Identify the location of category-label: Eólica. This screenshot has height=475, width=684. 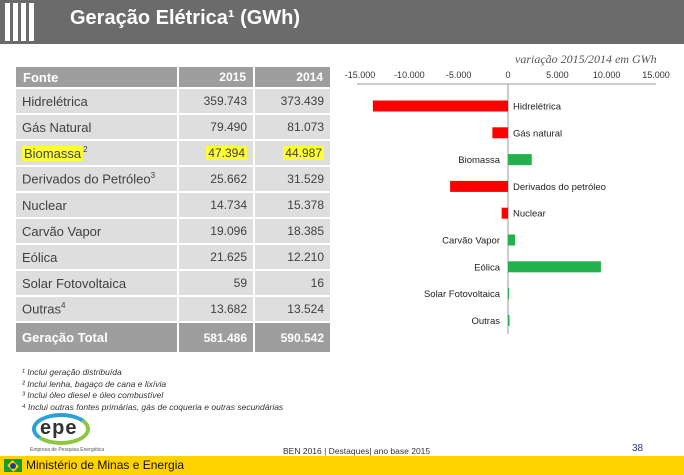
(487, 267).